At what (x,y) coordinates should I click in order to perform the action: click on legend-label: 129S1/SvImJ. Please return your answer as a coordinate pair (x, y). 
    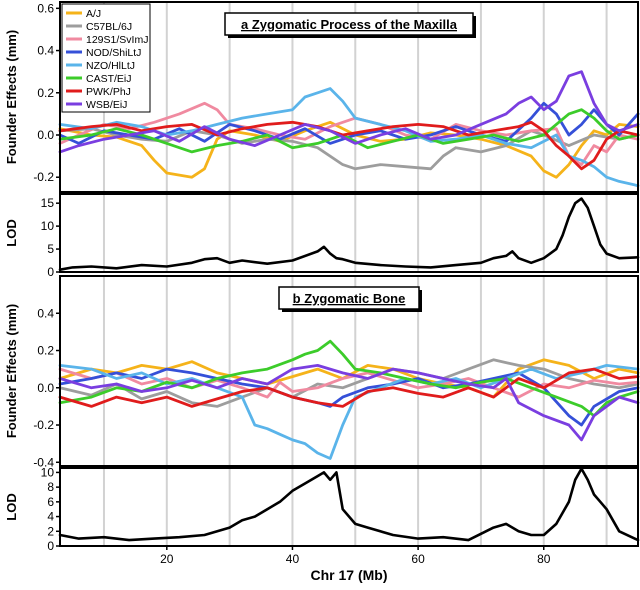
    Looking at the image, I should click on (117, 40).